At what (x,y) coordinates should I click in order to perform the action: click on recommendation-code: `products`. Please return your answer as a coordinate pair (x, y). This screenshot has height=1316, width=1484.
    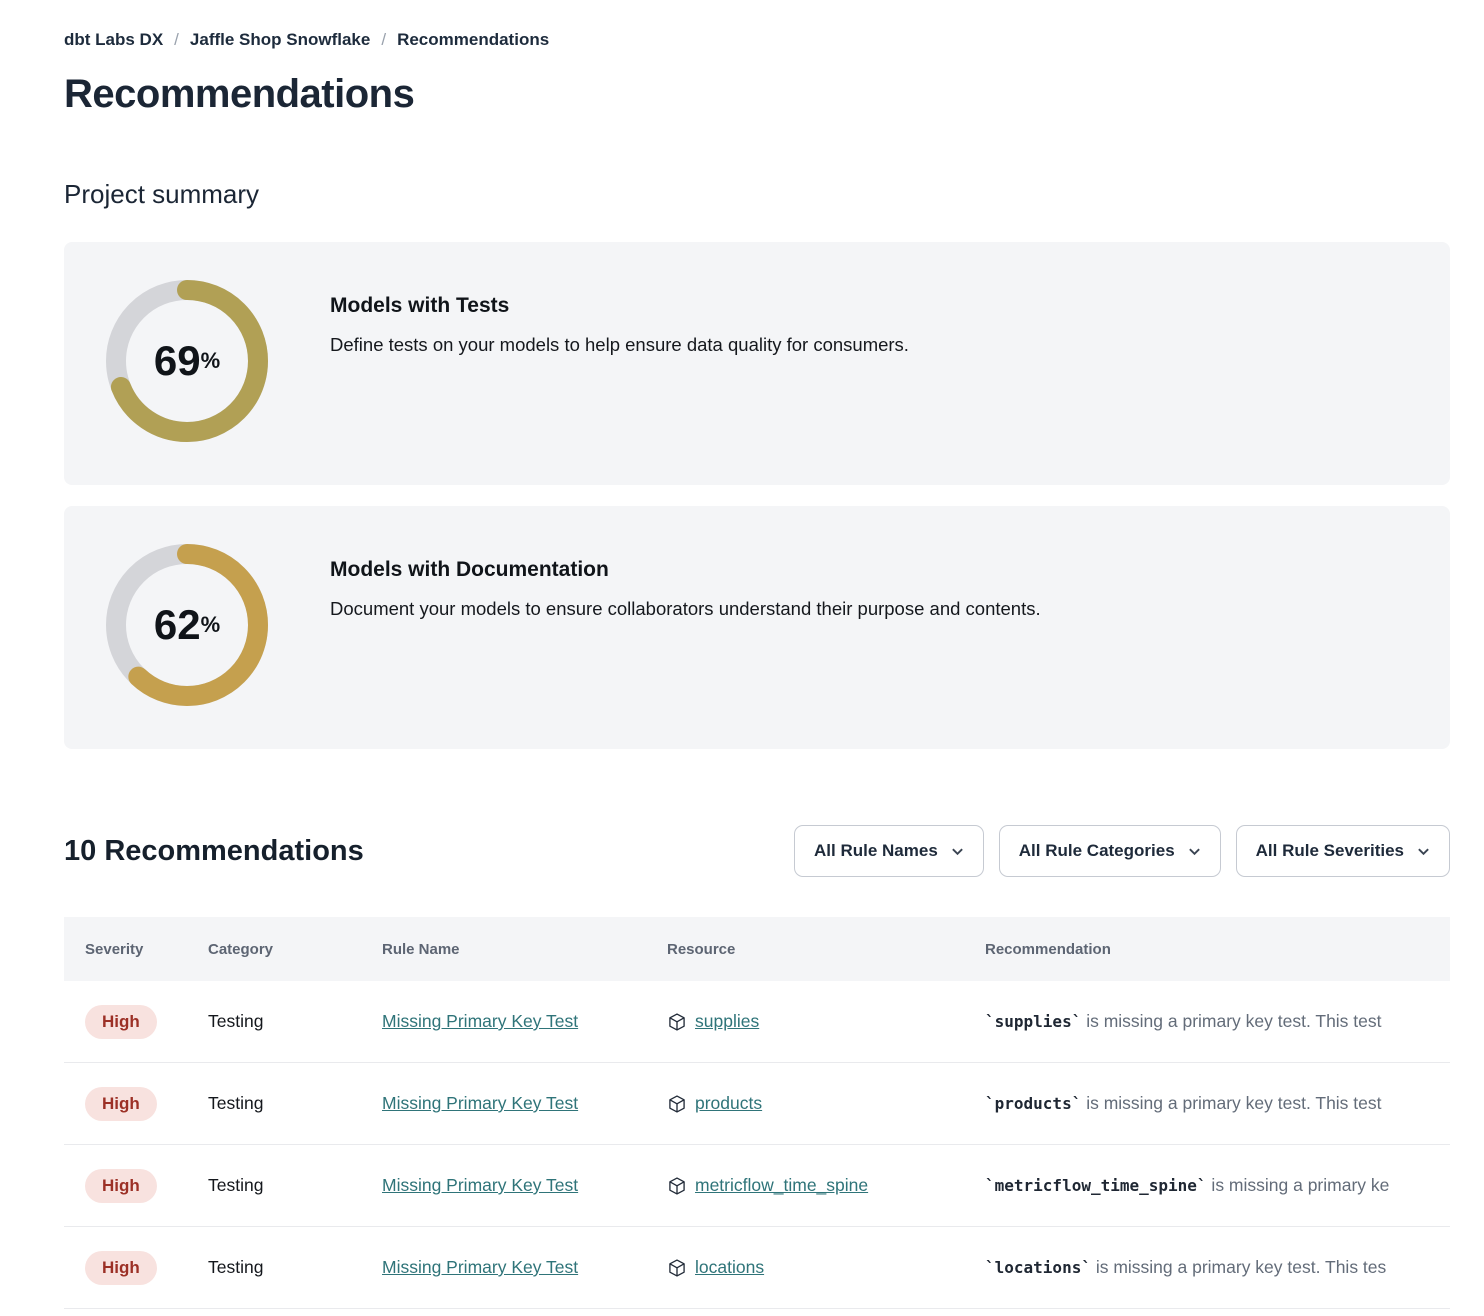
    Looking at the image, I should click on (1033, 1103).